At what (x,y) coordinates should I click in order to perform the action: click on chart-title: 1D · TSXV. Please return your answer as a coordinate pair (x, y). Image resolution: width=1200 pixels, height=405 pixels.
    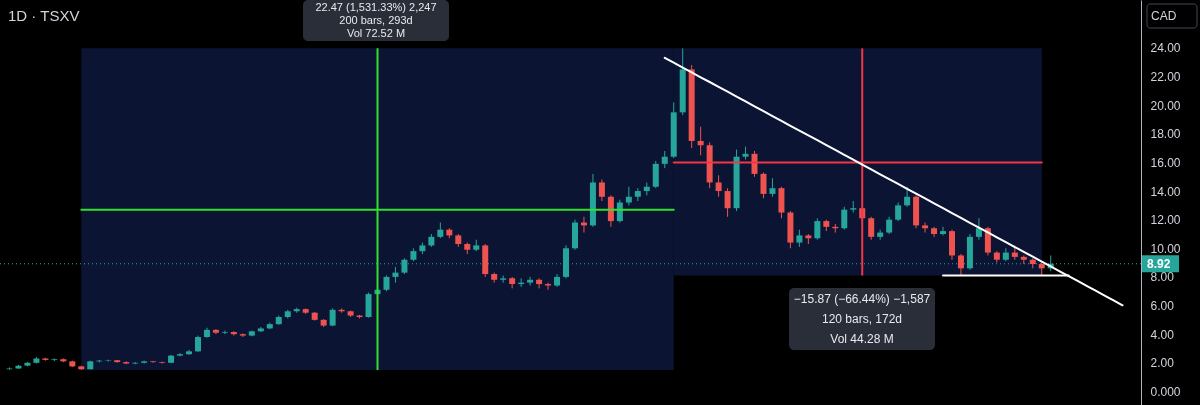
    Looking at the image, I should click on (44, 15).